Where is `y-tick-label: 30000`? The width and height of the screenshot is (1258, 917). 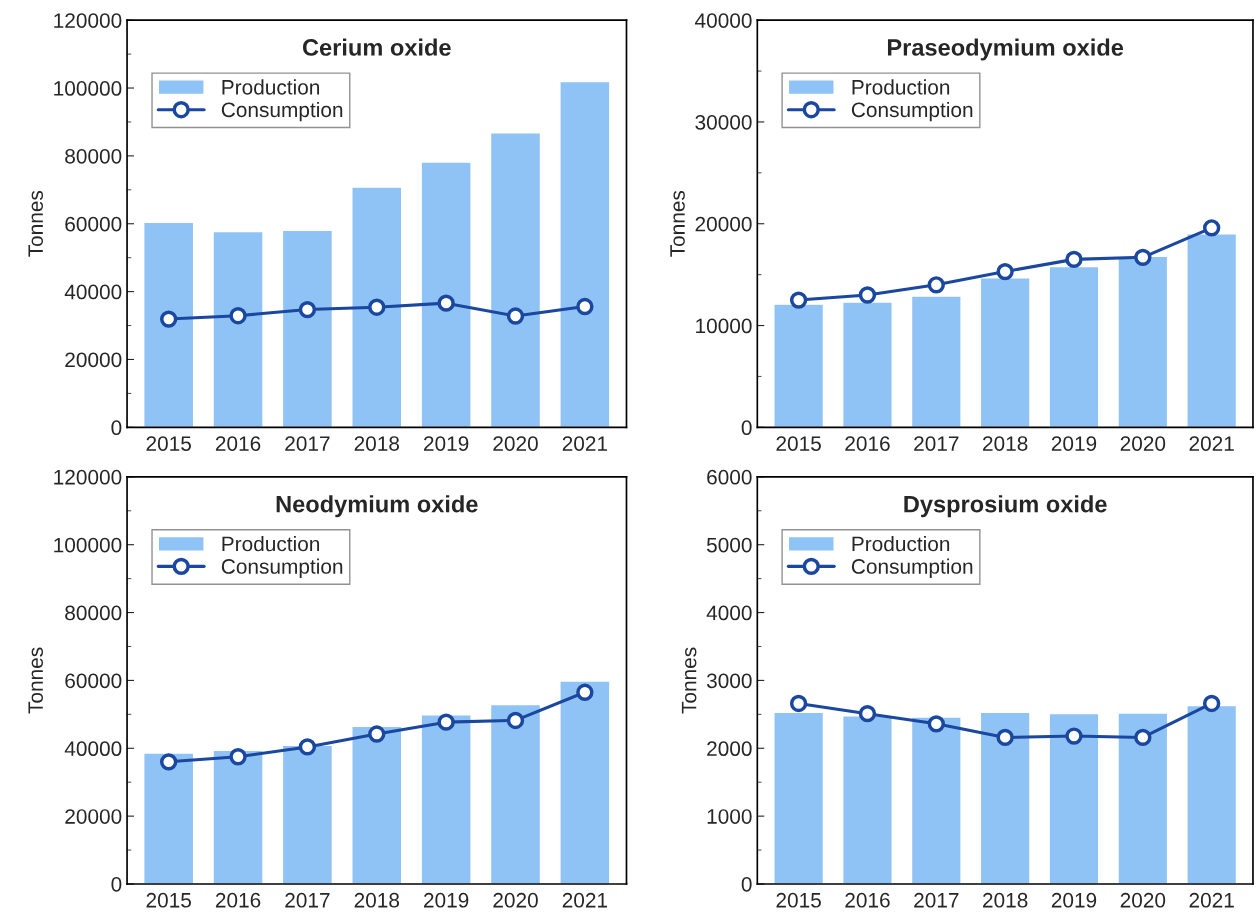
y-tick-label: 30000 is located at coordinates (723, 122).